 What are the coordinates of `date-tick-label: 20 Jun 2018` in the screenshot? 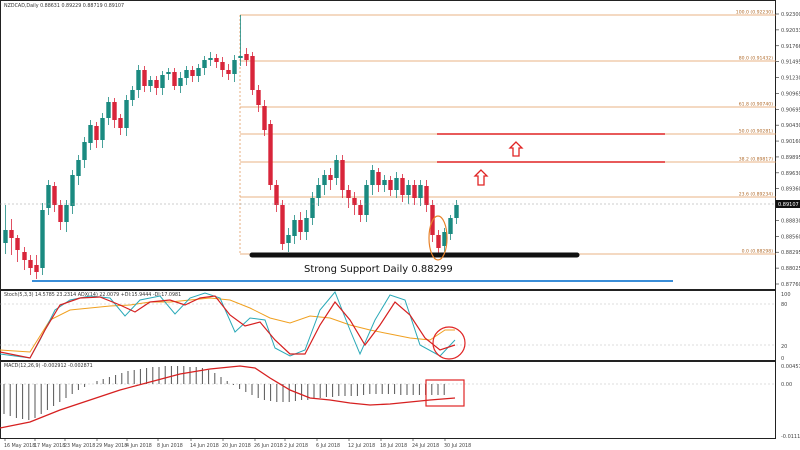 It's located at (236, 446).